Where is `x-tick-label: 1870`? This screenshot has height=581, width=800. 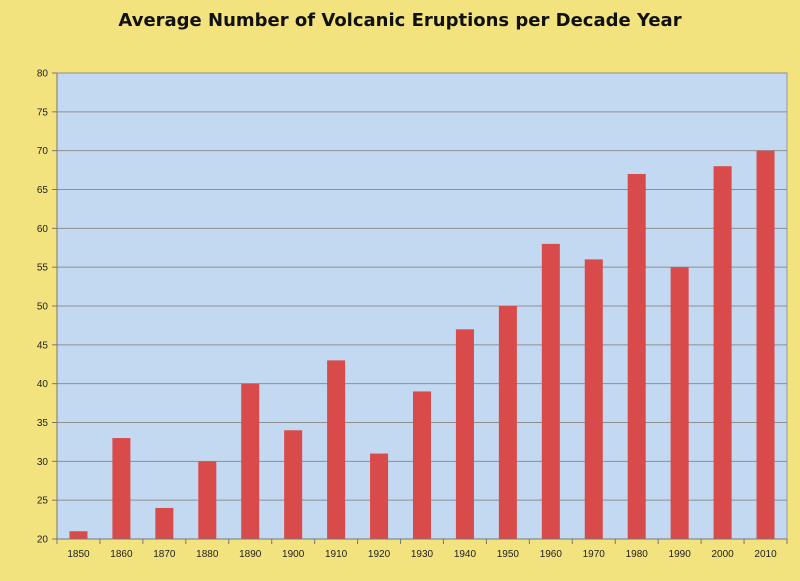
x-tick-label: 1870 is located at coordinates (164, 554).